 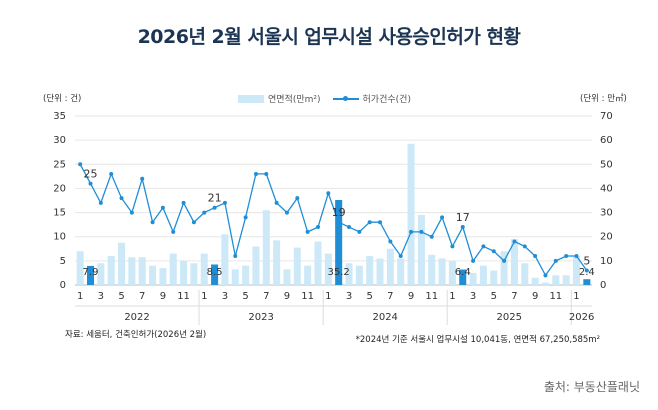 I want to click on line-value-label: 17, so click(x=463, y=217).